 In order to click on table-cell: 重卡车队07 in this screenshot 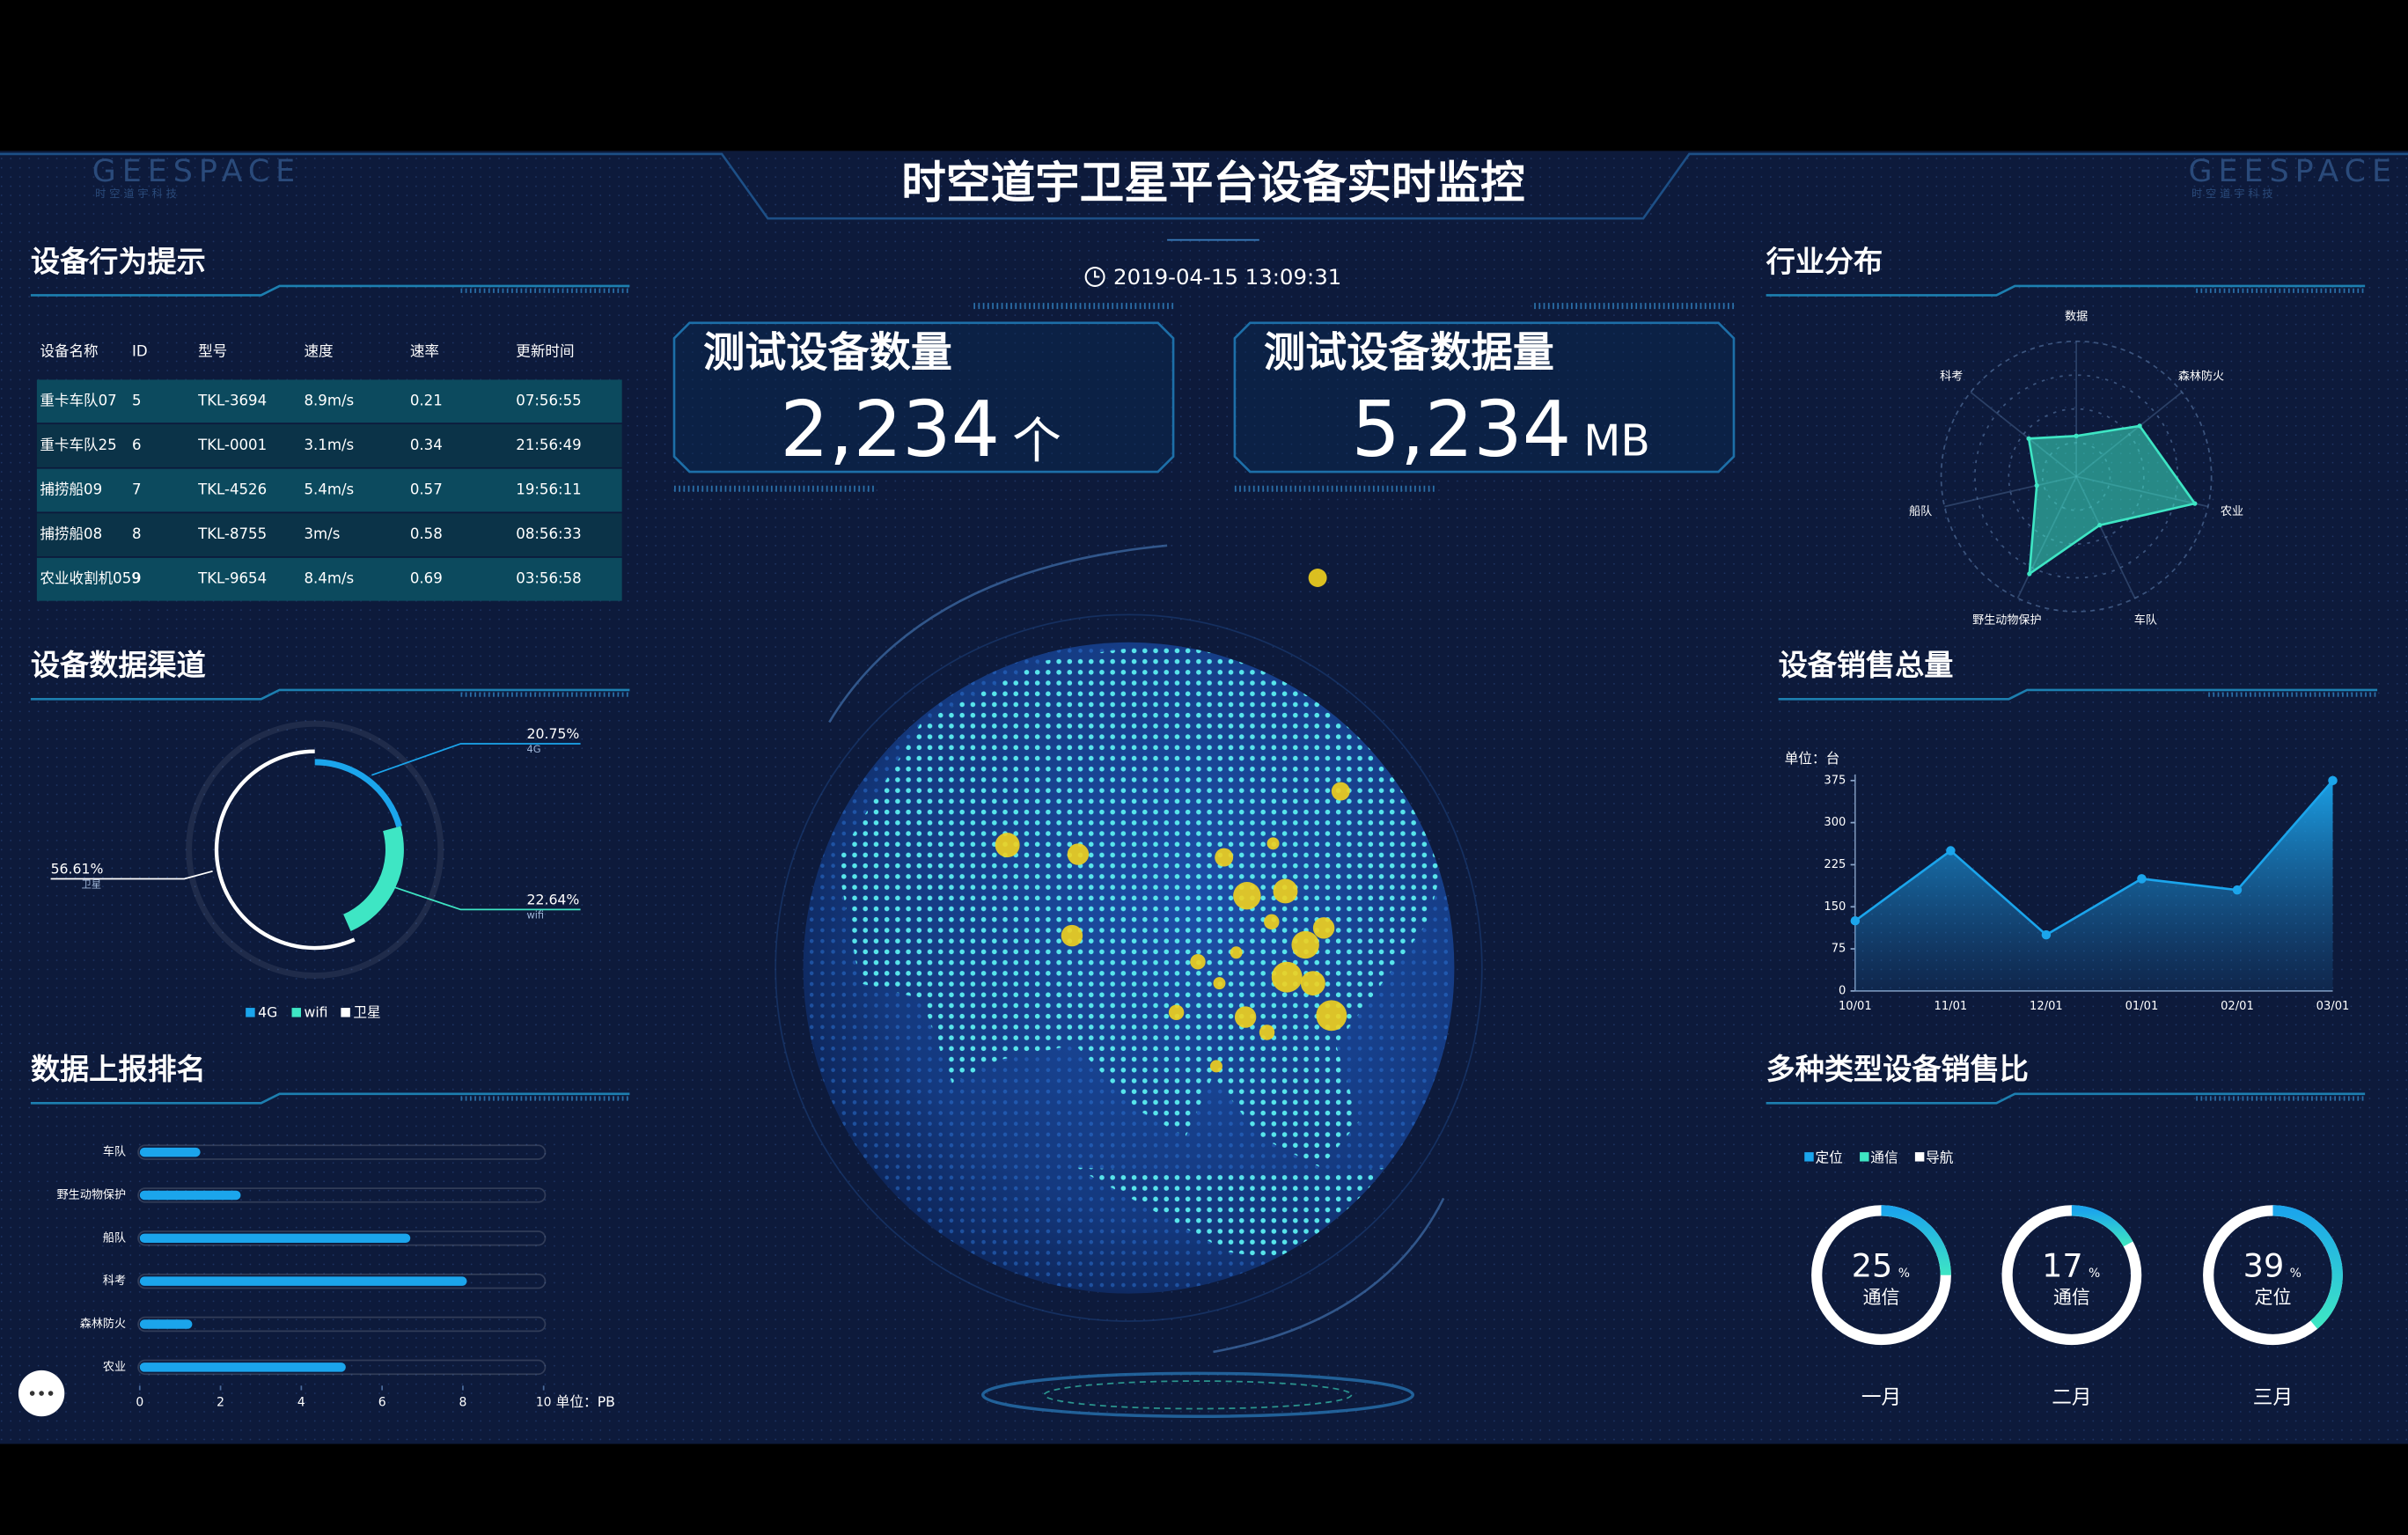, I will do `click(78, 400)`.